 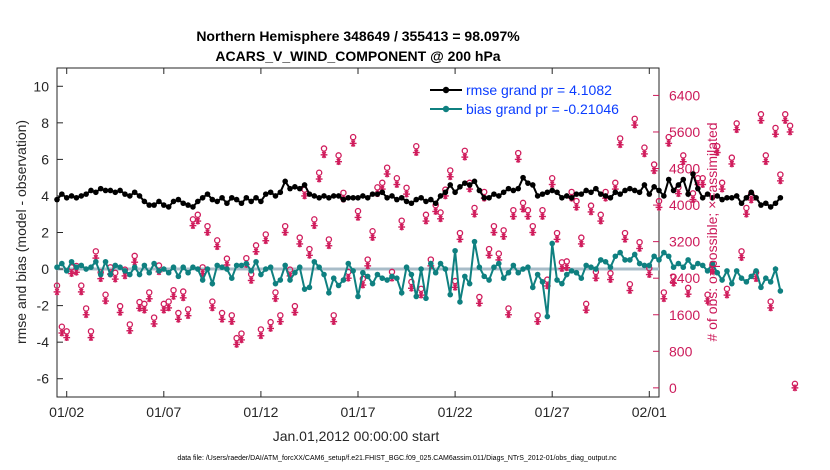 What do you see at coordinates (43, 379) in the screenshot?
I see `y-tick-label: -6` at bounding box center [43, 379].